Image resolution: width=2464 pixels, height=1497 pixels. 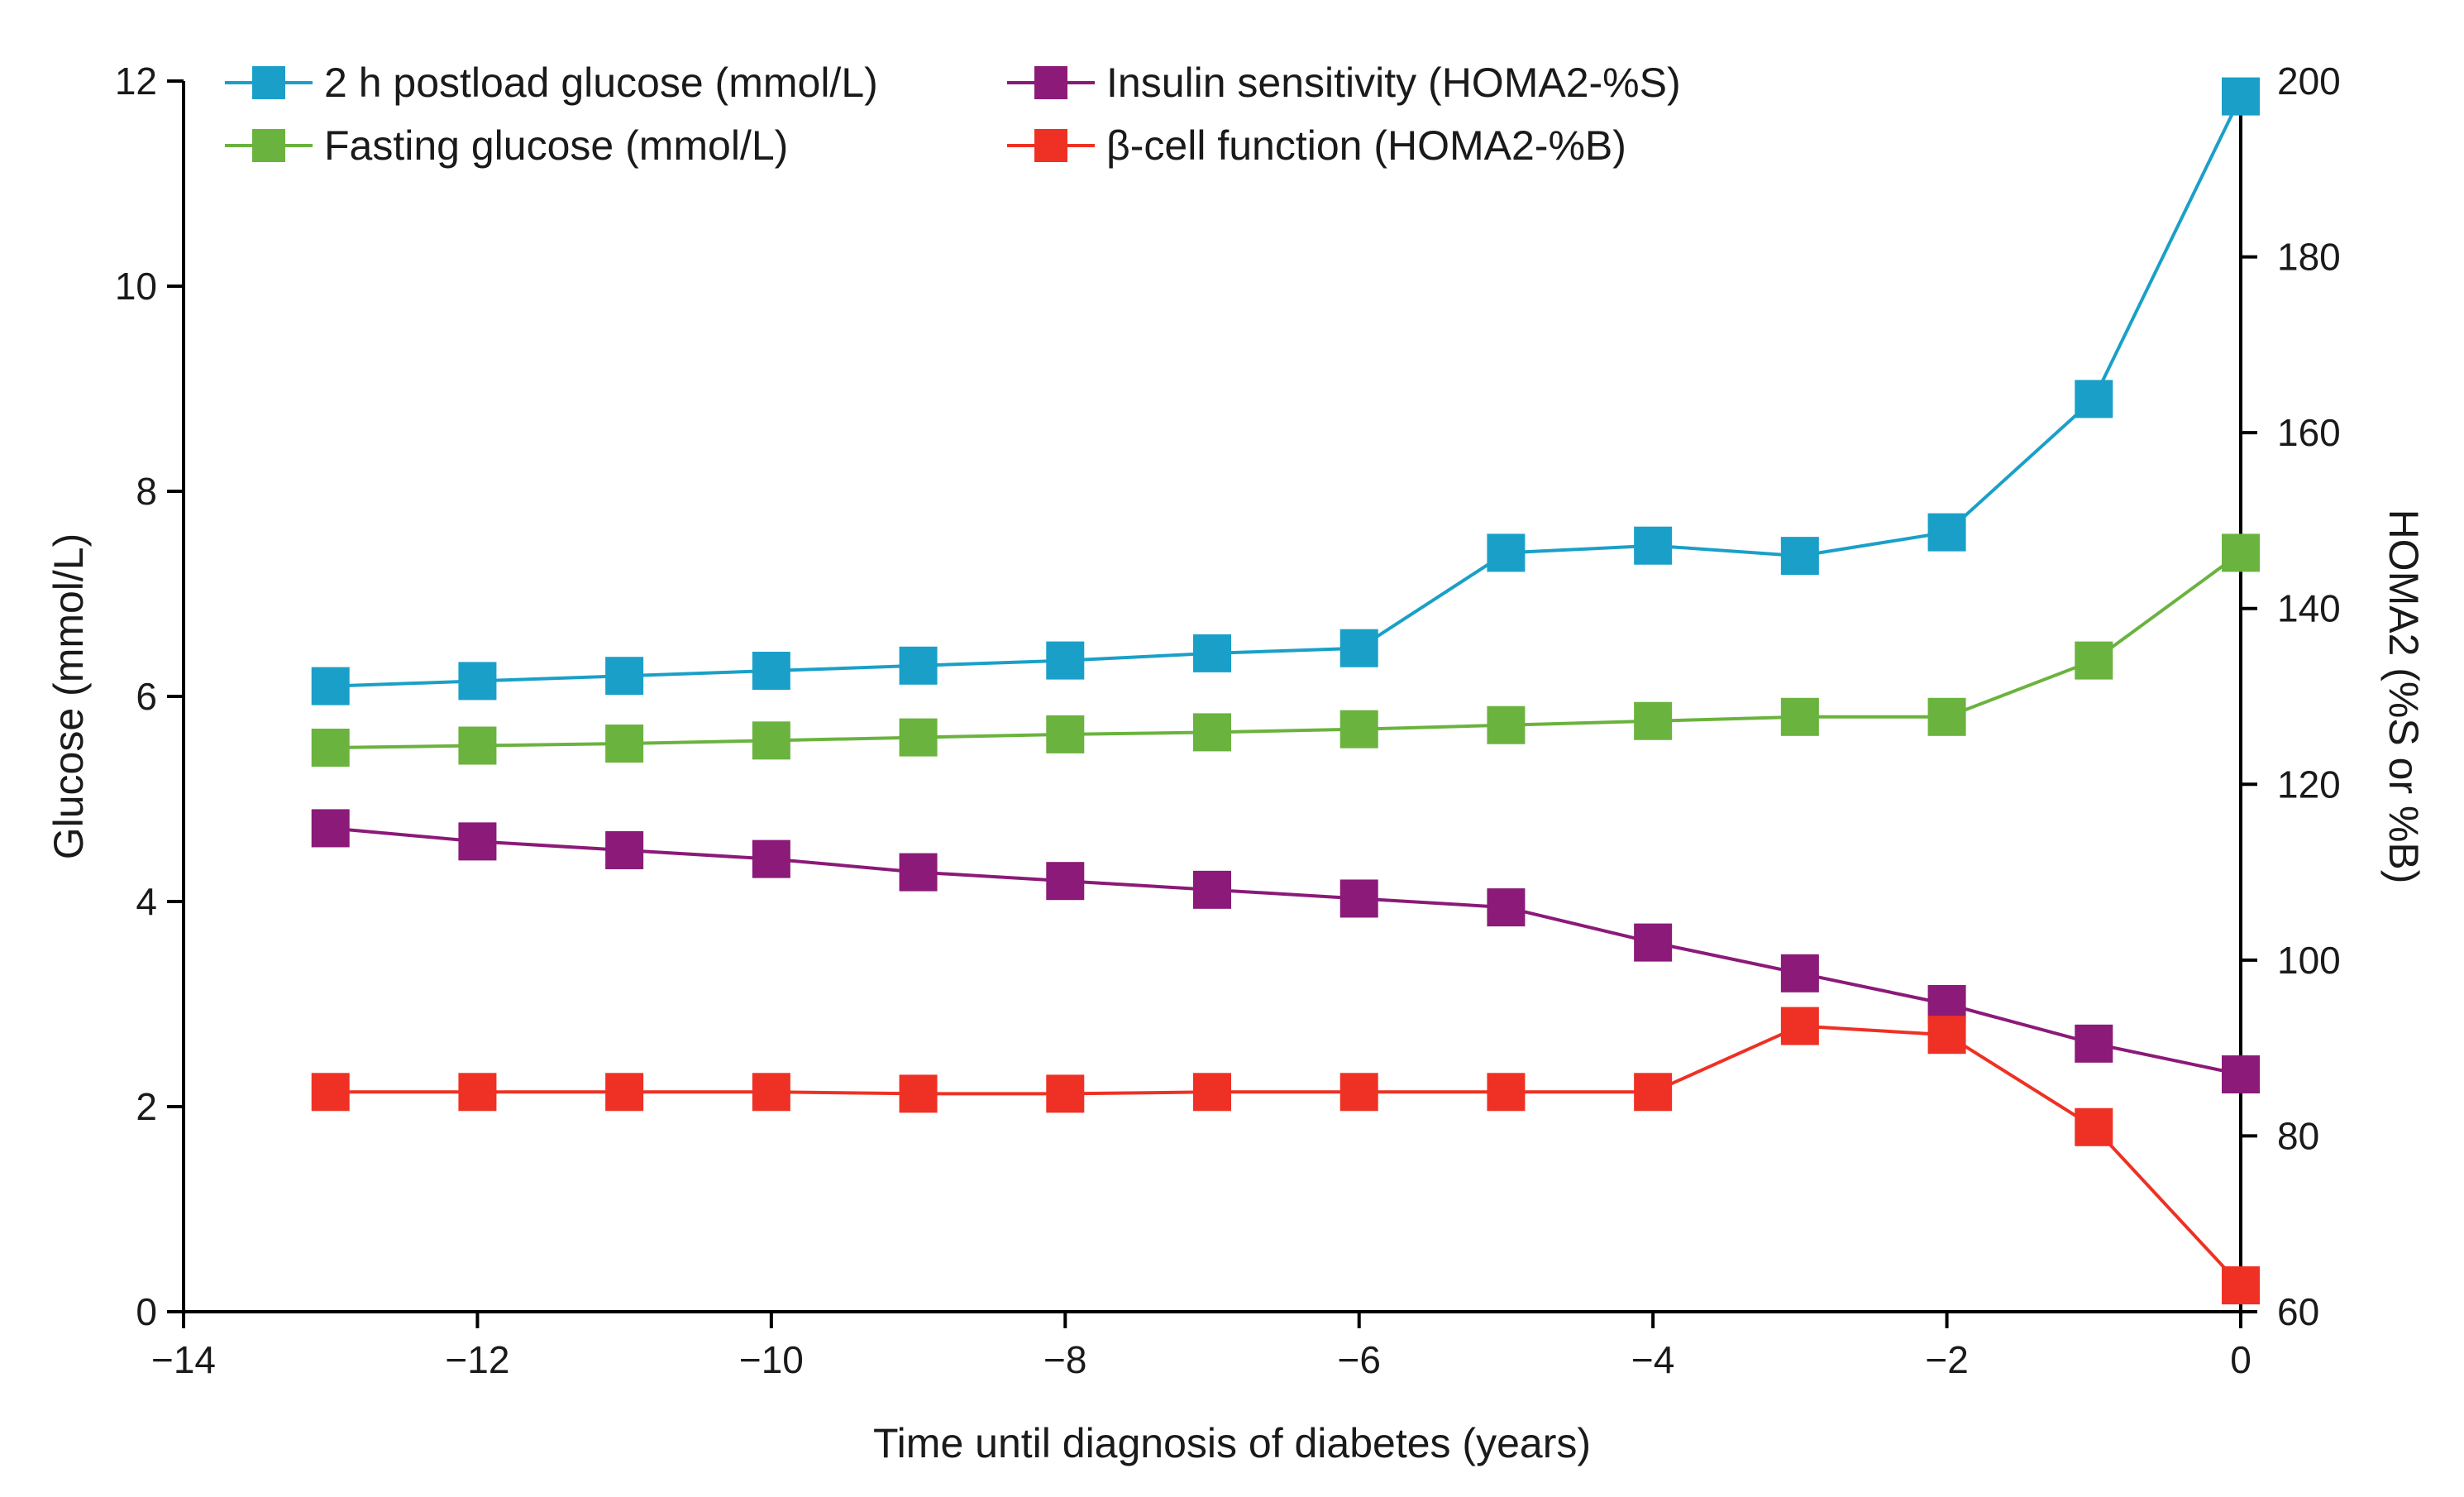 What do you see at coordinates (2241, 1359) in the screenshot?
I see `x-tick-label: 0` at bounding box center [2241, 1359].